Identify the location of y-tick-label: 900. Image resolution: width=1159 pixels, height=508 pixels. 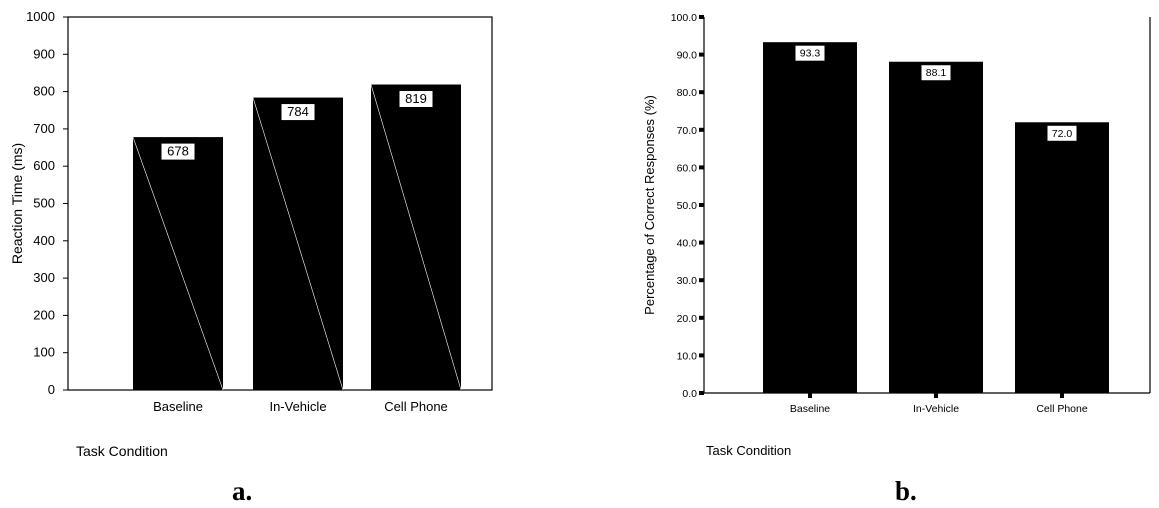
(44, 53).